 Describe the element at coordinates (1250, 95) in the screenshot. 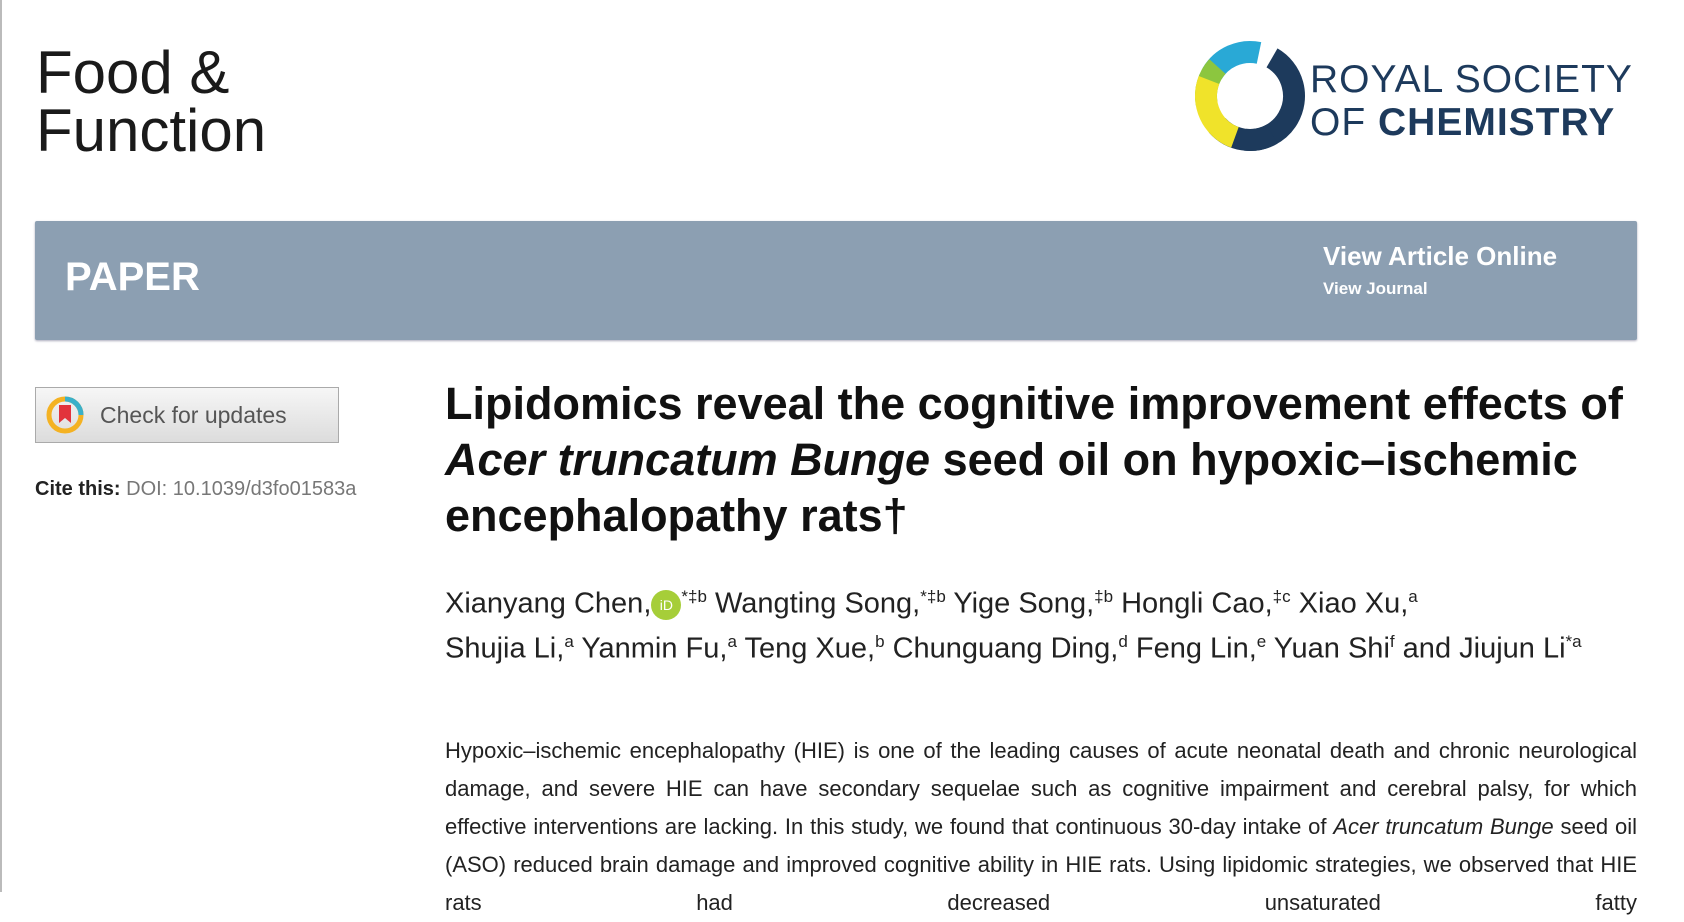

I see `rsc-logo-icon` at that location.